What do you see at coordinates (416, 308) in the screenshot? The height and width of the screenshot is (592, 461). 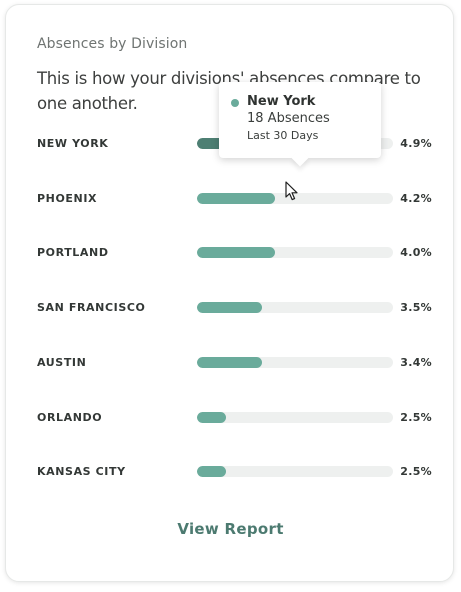 I see `division-value: 3.5%` at bounding box center [416, 308].